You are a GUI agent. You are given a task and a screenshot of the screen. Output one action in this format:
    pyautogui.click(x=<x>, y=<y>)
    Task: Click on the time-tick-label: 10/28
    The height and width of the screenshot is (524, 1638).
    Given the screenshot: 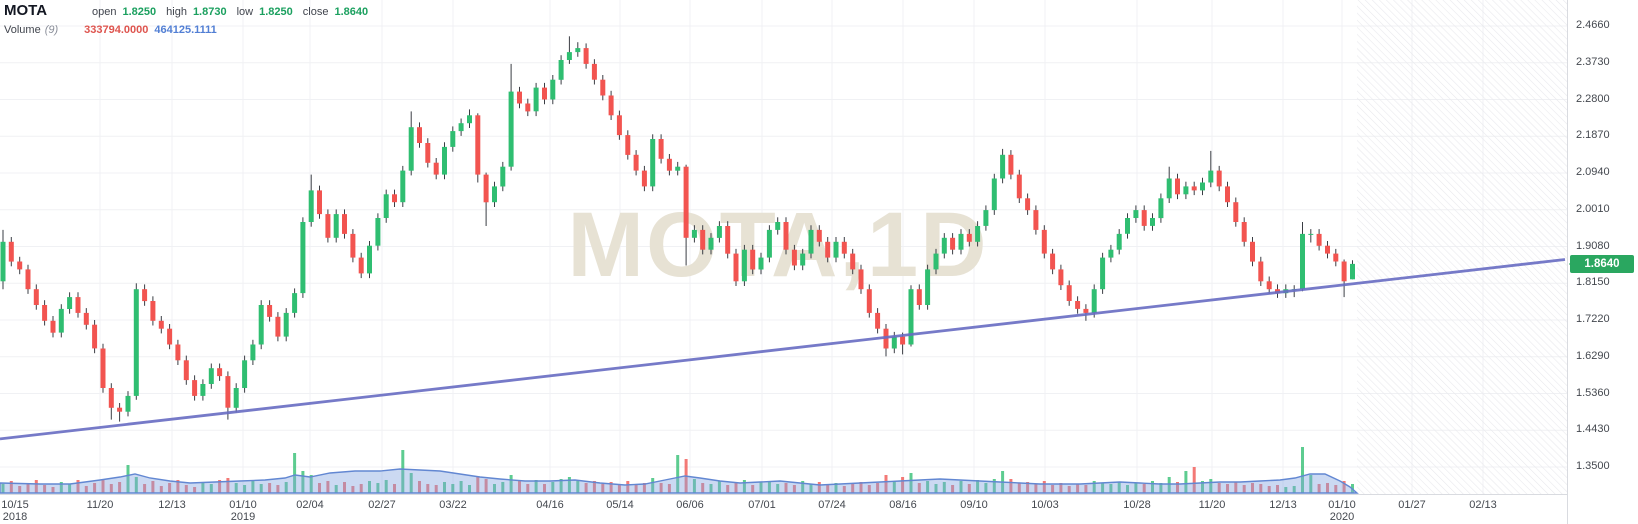 What is the action you would take?
    pyautogui.click(x=1137, y=505)
    